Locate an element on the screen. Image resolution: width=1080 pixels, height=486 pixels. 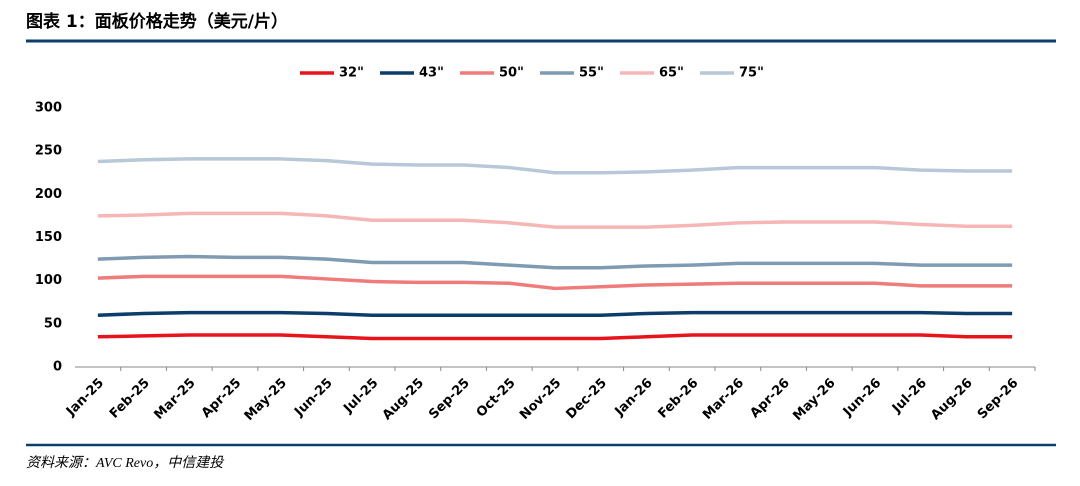
x-tick-label: Jul-26 is located at coordinates (909, 396).